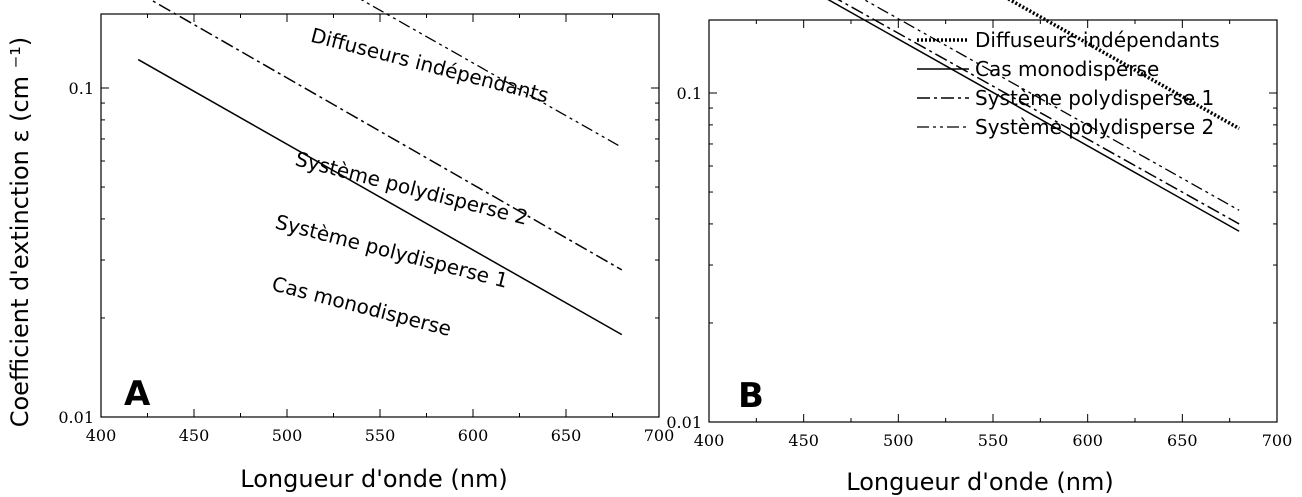  Describe the element at coordinates (362, 306) in the screenshot. I see `series-label-4: Cas monodisperse` at that location.